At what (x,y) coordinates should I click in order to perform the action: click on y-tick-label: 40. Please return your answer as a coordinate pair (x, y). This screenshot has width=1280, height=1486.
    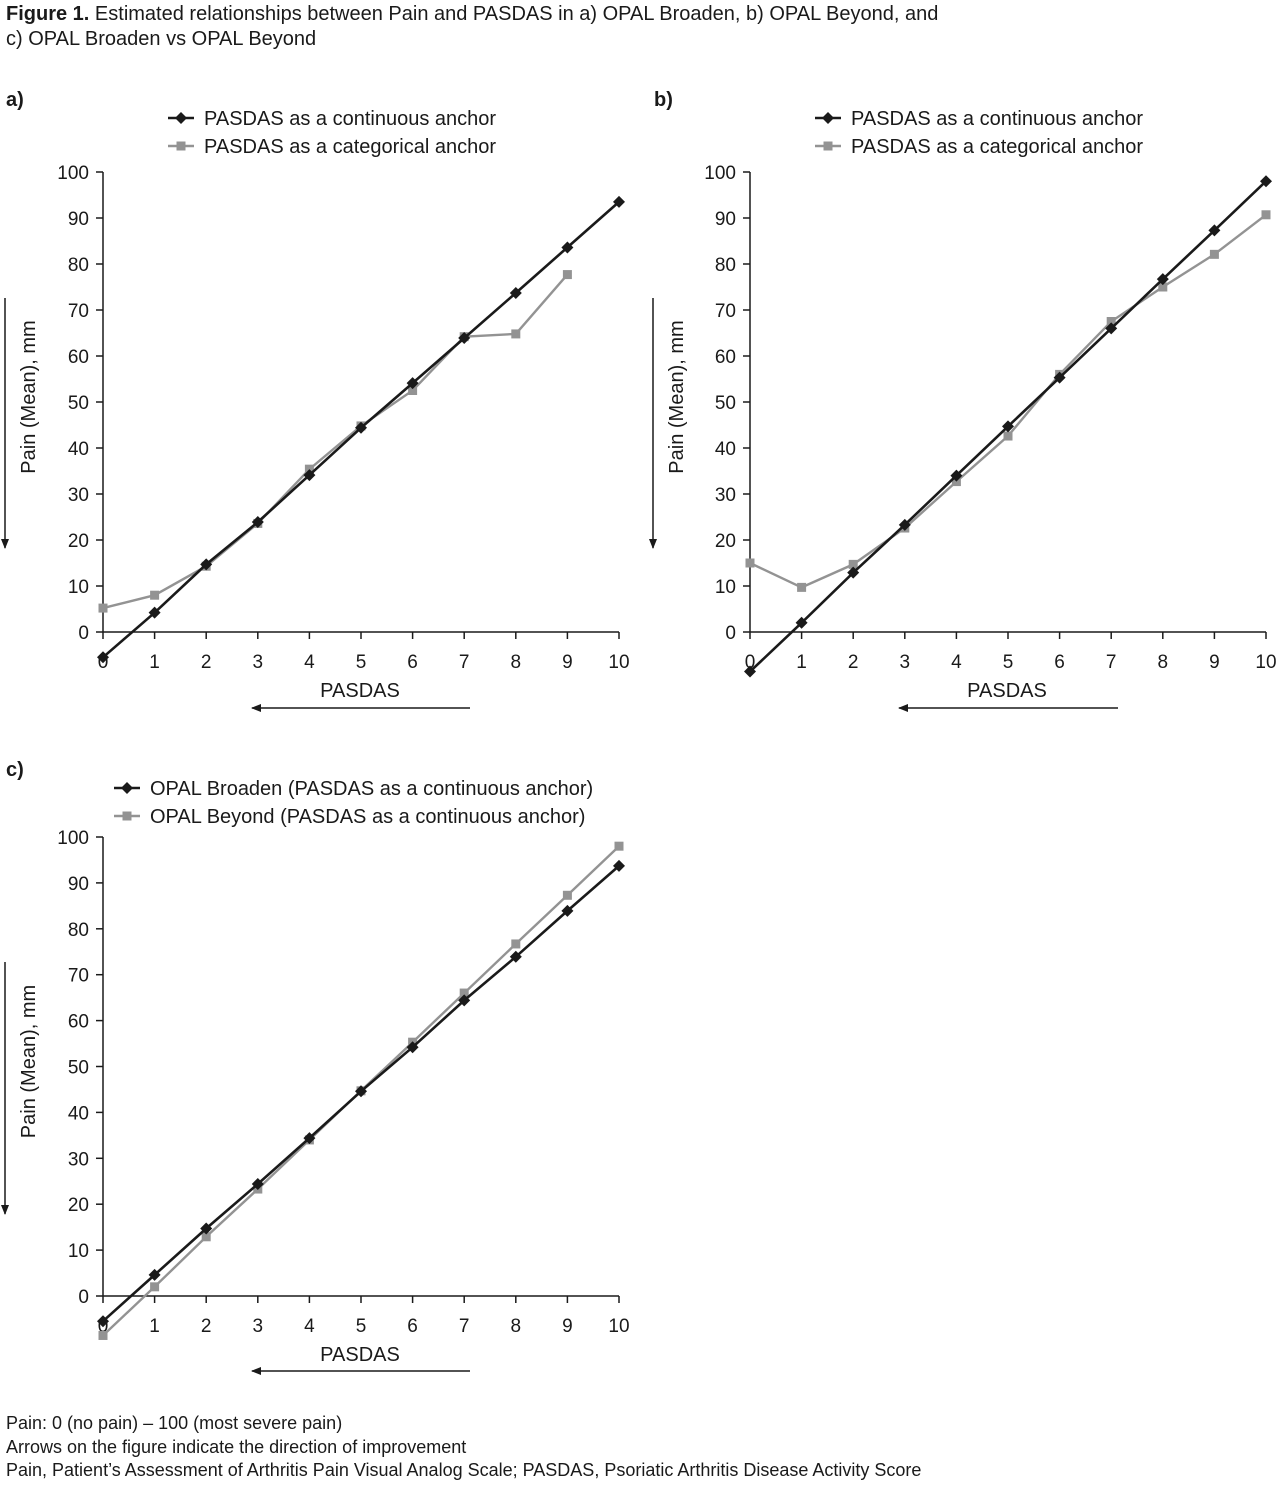
    Looking at the image, I should click on (78, 1113).